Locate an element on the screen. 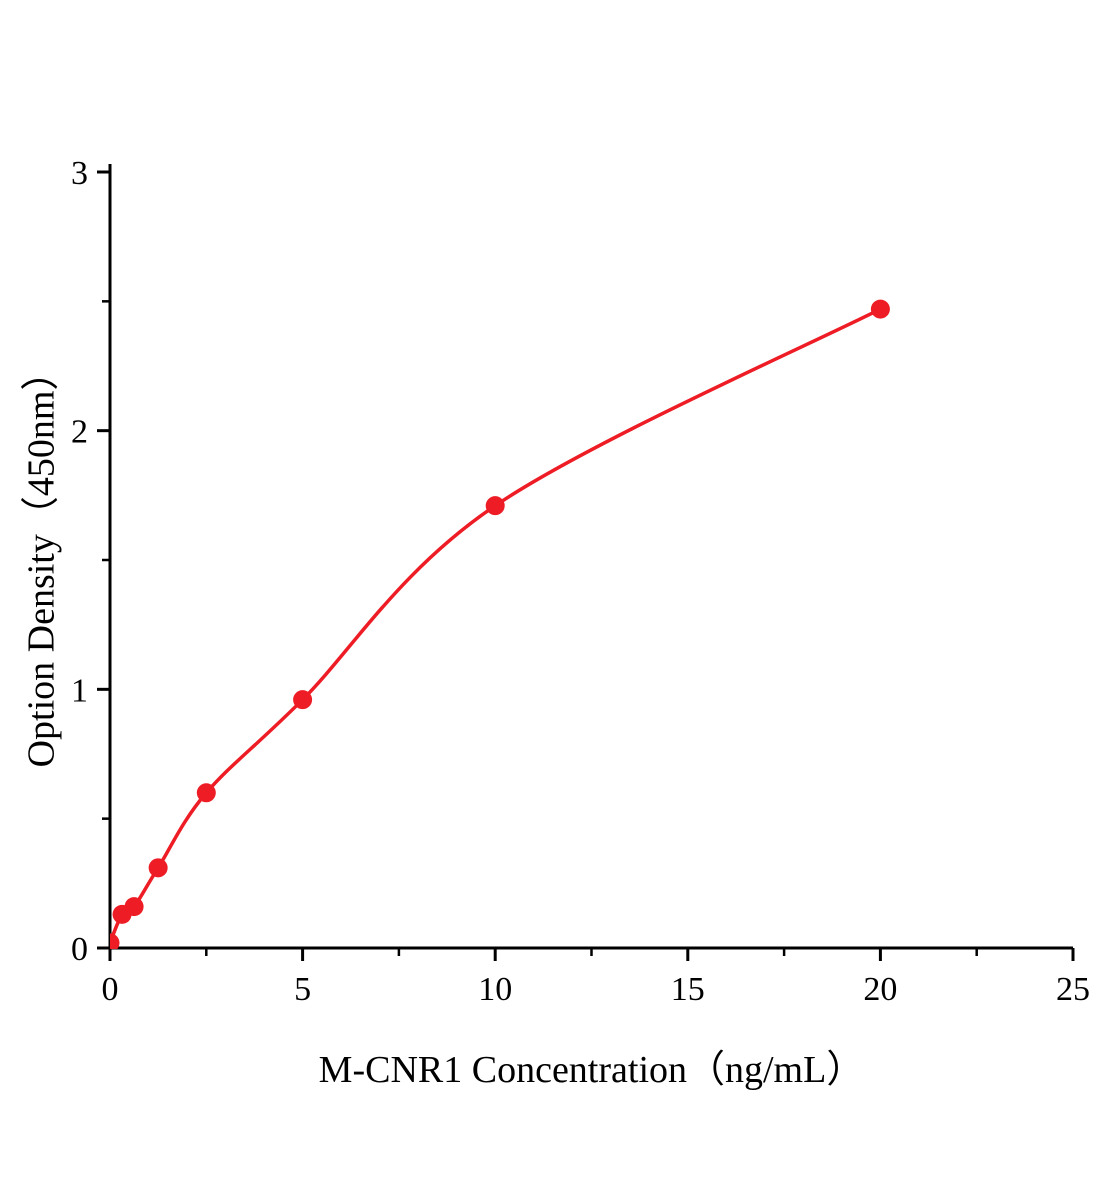  x-tick-label: 15 is located at coordinates (688, 989).